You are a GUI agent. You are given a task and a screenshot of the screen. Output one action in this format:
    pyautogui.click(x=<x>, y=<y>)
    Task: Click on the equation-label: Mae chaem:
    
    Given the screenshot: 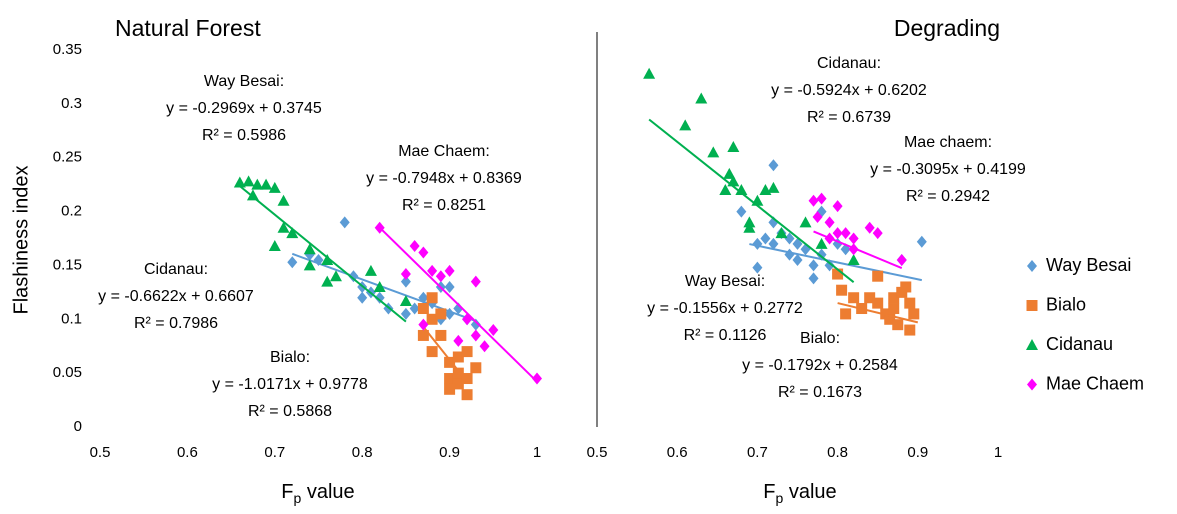 What is the action you would take?
    pyautogui.click(x=948, y=142)
    